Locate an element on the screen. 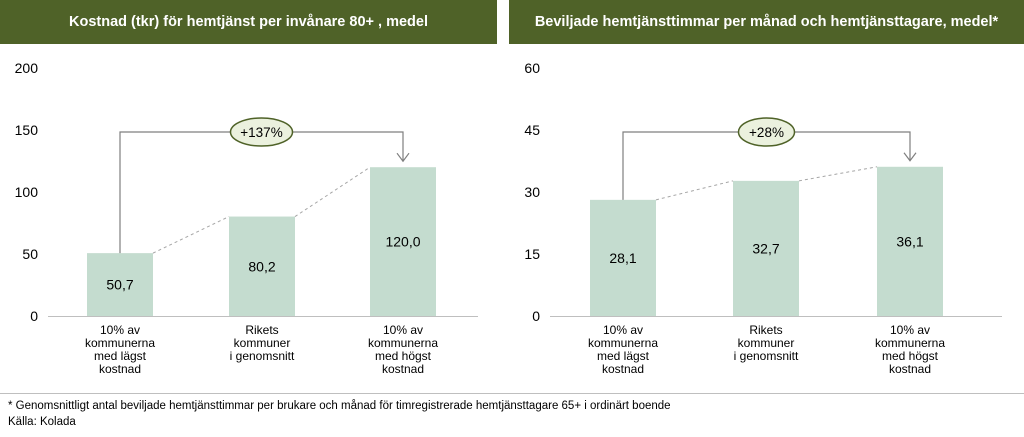 The width and height of the screenshot is (1024, 437). source-text: Källa: Kolada is located at coordinates (42, 422).